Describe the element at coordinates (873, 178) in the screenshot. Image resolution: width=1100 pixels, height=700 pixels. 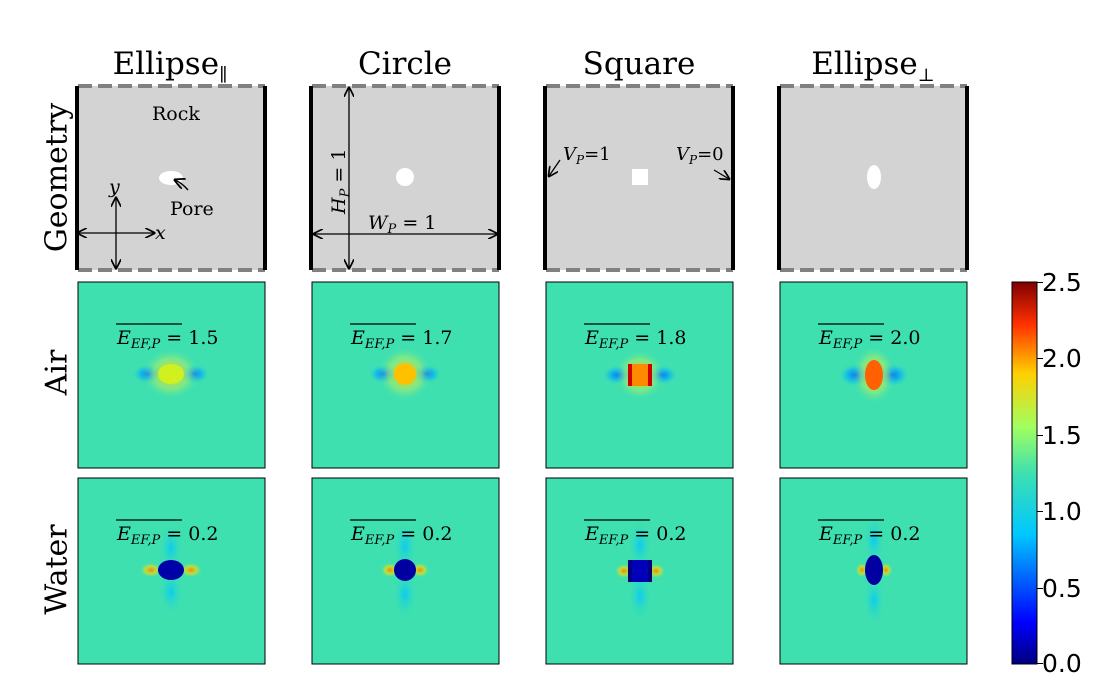
I see `geometry-panel-ellipse-perpendicular` at that location.